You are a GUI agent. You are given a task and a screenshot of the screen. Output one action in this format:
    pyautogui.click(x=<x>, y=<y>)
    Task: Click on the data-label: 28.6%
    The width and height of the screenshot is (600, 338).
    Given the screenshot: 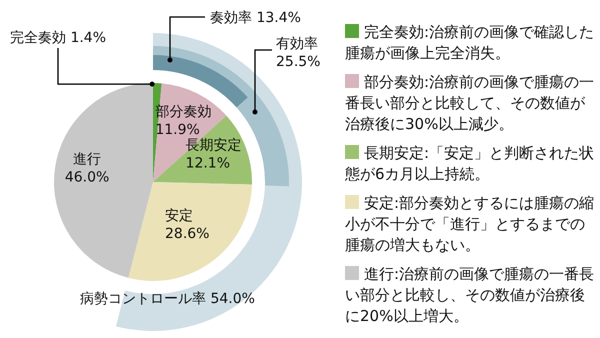 What is the action you would take?
    pyautogui.click(x=187, y=234)
    